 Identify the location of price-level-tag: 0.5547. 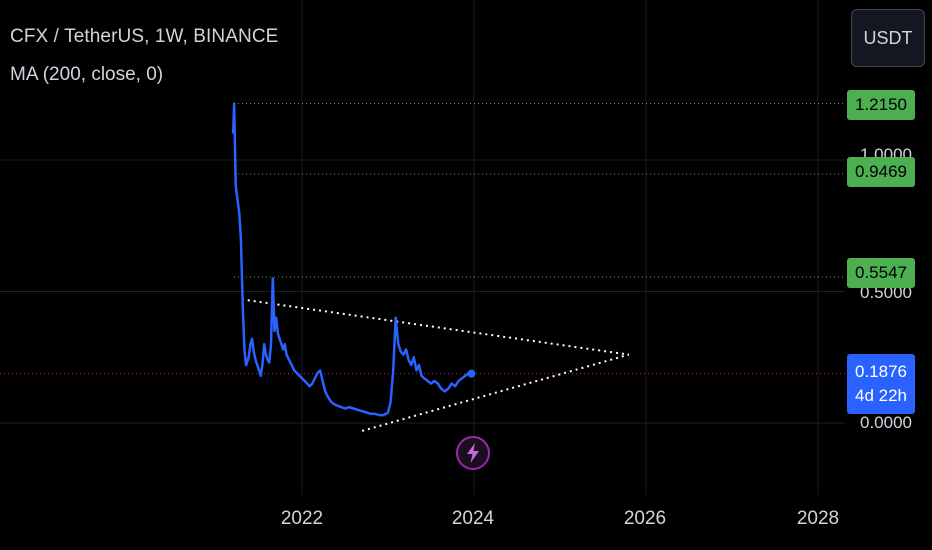
(881, 273).